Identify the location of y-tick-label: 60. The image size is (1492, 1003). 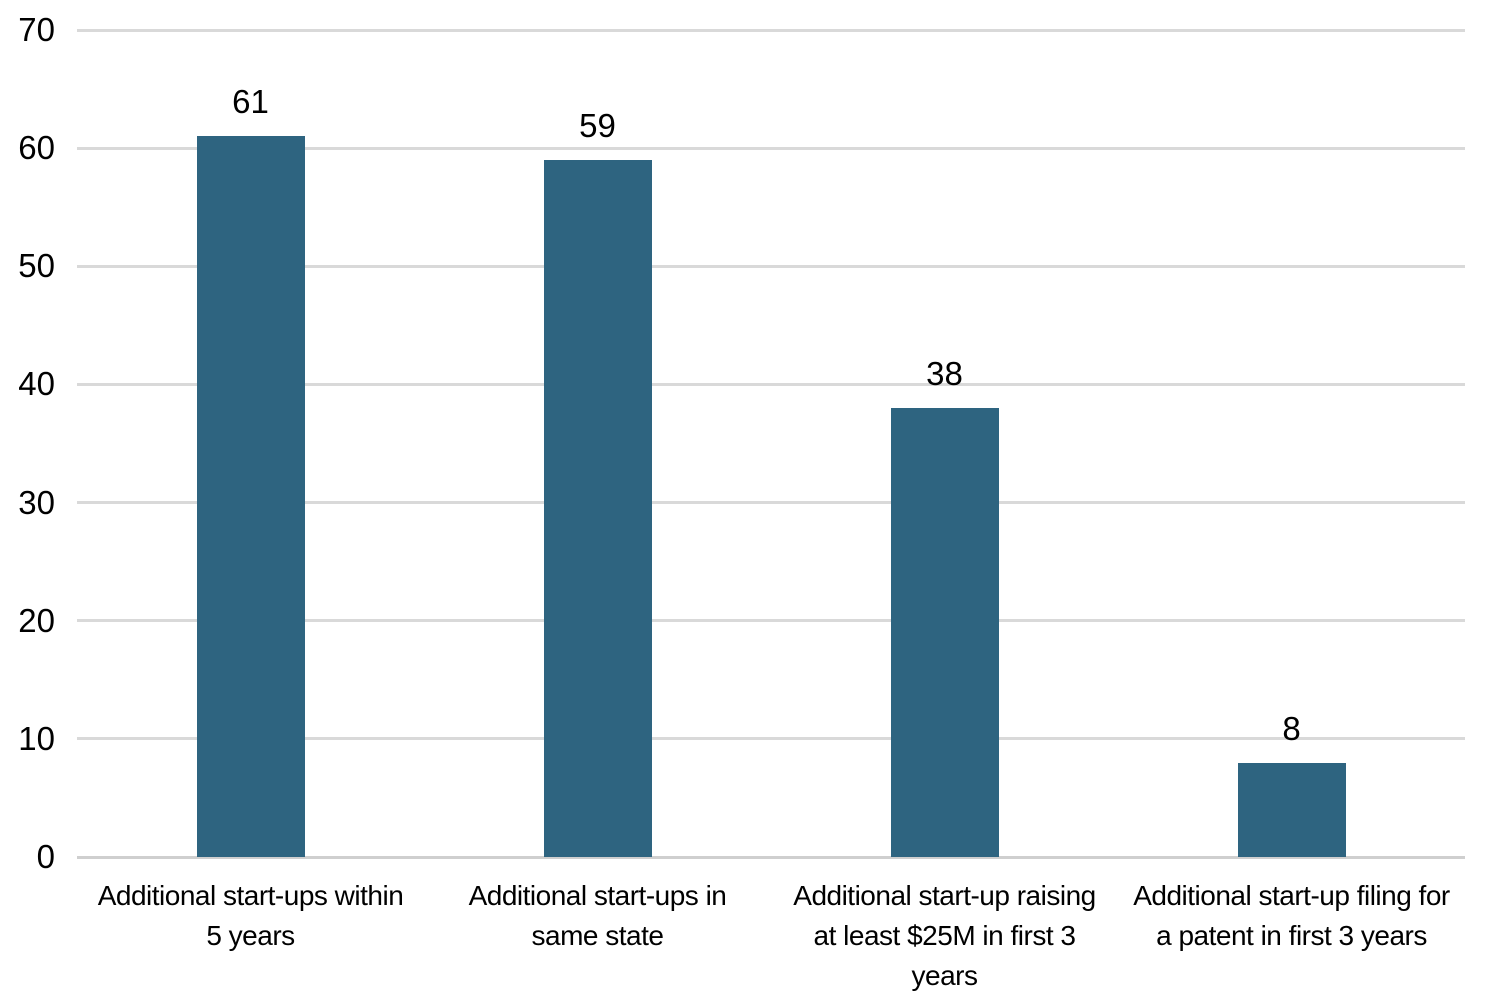
(36, 148).